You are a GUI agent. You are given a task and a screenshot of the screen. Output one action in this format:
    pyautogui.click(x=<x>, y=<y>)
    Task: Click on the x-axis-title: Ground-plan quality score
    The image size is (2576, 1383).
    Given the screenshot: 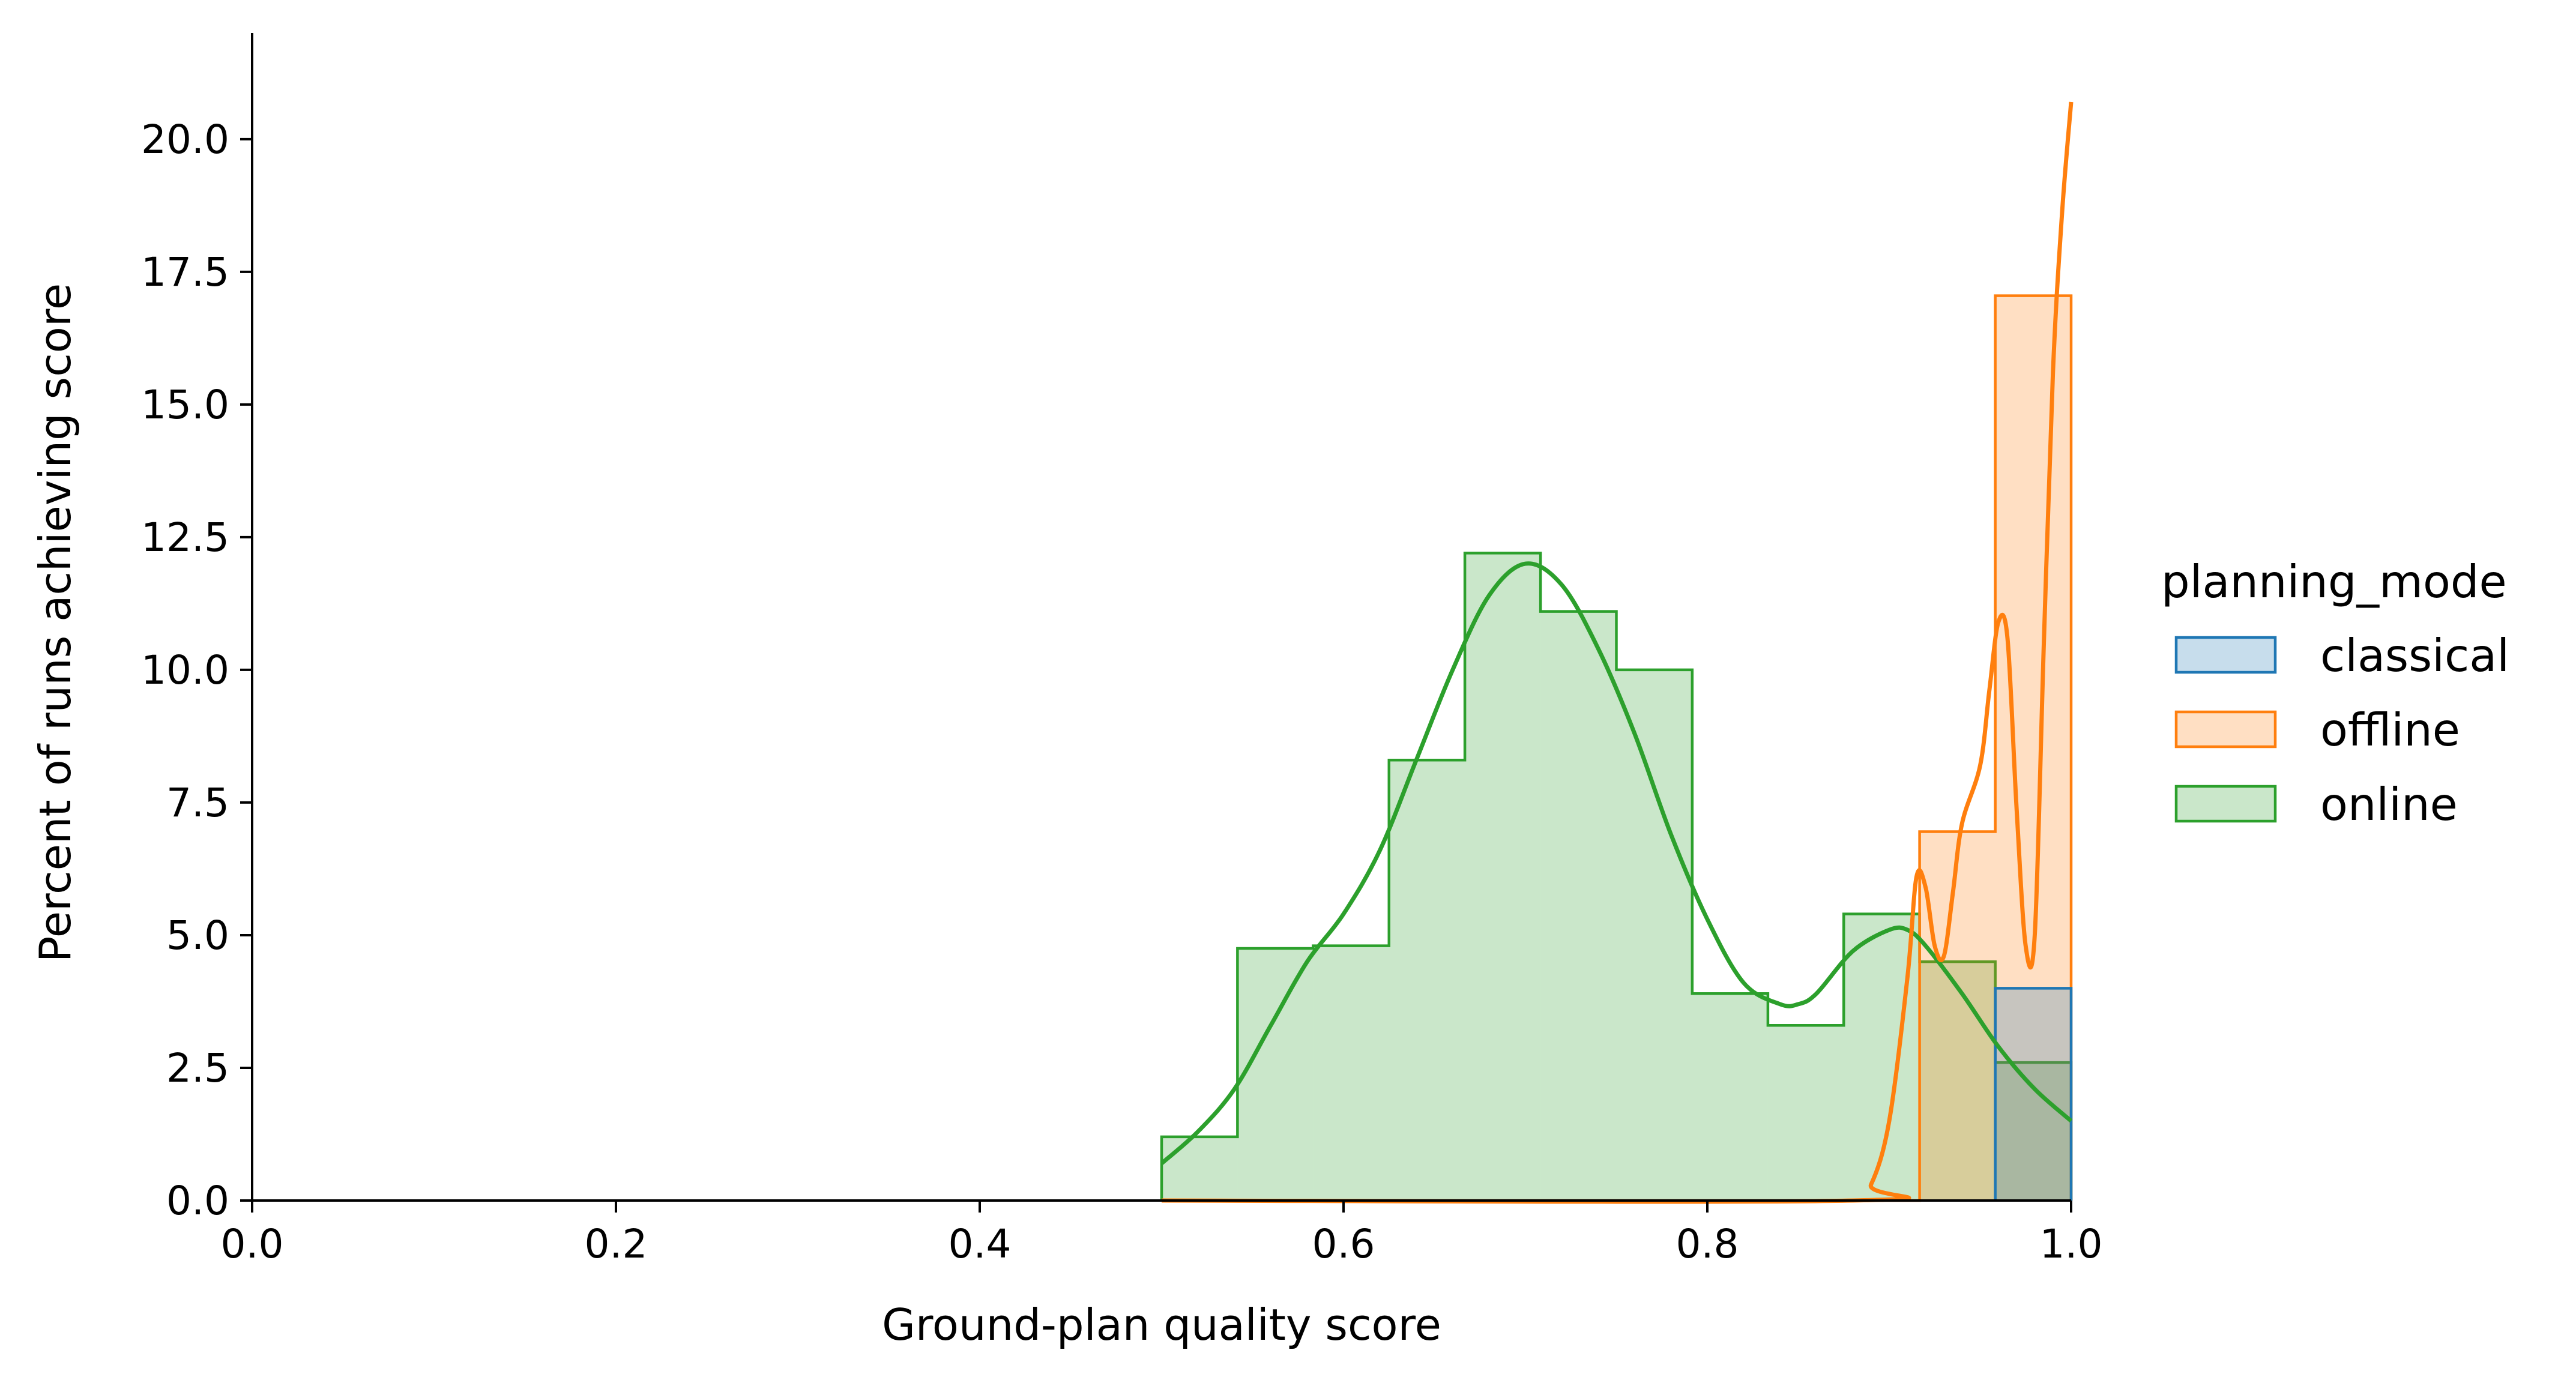 What is the action you would take?
    pyautogui.click(x=1161, y=1325)
    